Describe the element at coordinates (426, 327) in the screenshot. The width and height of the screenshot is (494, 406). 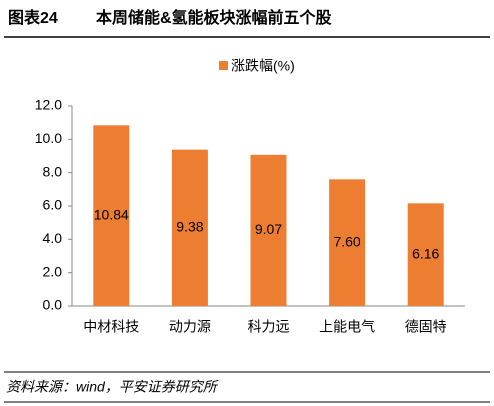
I see `x-tick-label: 德固特` at that location.